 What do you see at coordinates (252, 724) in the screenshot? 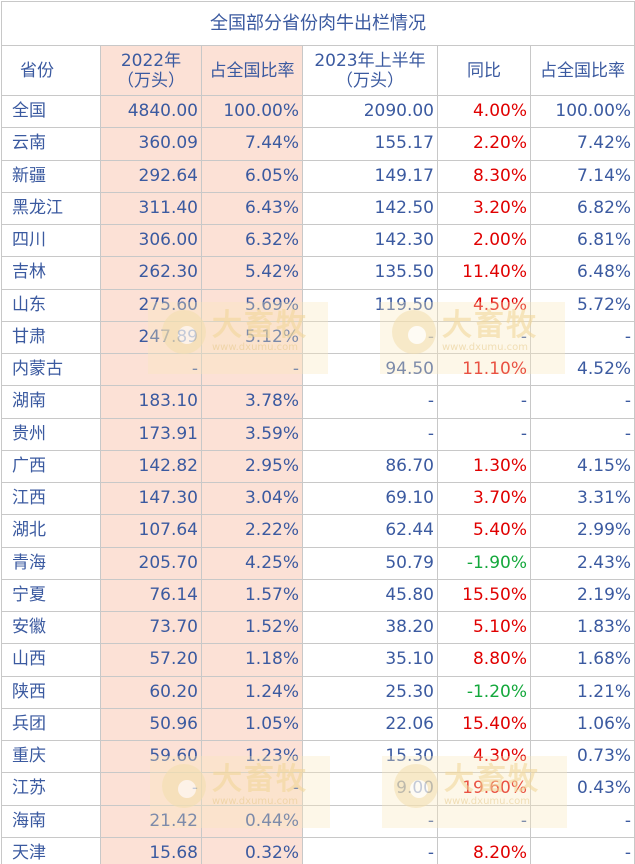
I see `share-2022-cell: 1.05%` at bounding box center [252, 724].